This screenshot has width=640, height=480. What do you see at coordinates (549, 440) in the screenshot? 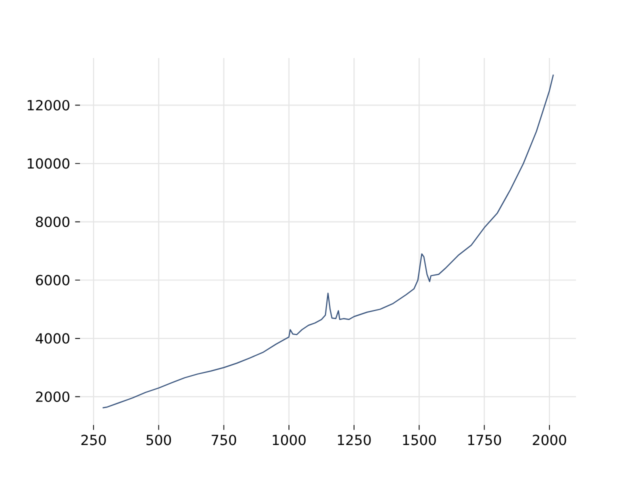
I see `x-tick-label: 2000` at bounding box center [549, 440].